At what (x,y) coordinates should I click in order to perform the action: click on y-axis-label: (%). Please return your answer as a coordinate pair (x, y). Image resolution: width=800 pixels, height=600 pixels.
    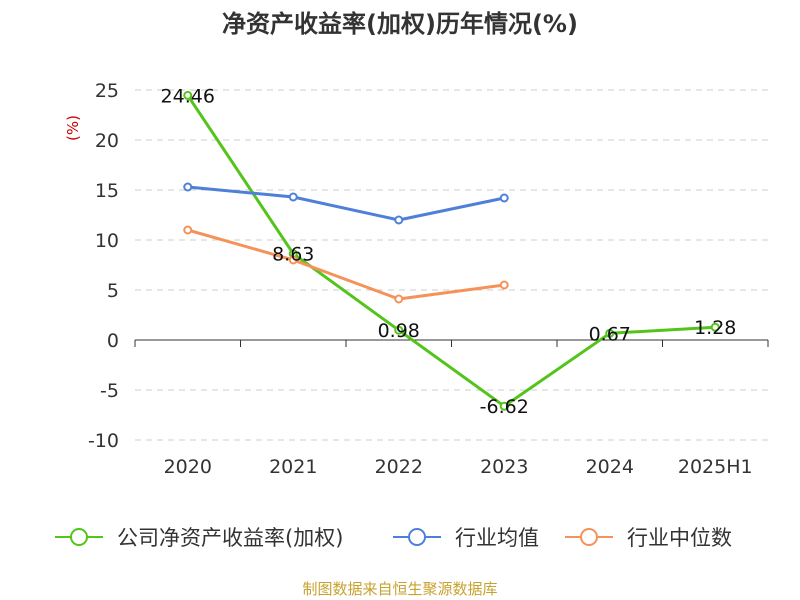
    Looking at the image, I should click on (73, 128).